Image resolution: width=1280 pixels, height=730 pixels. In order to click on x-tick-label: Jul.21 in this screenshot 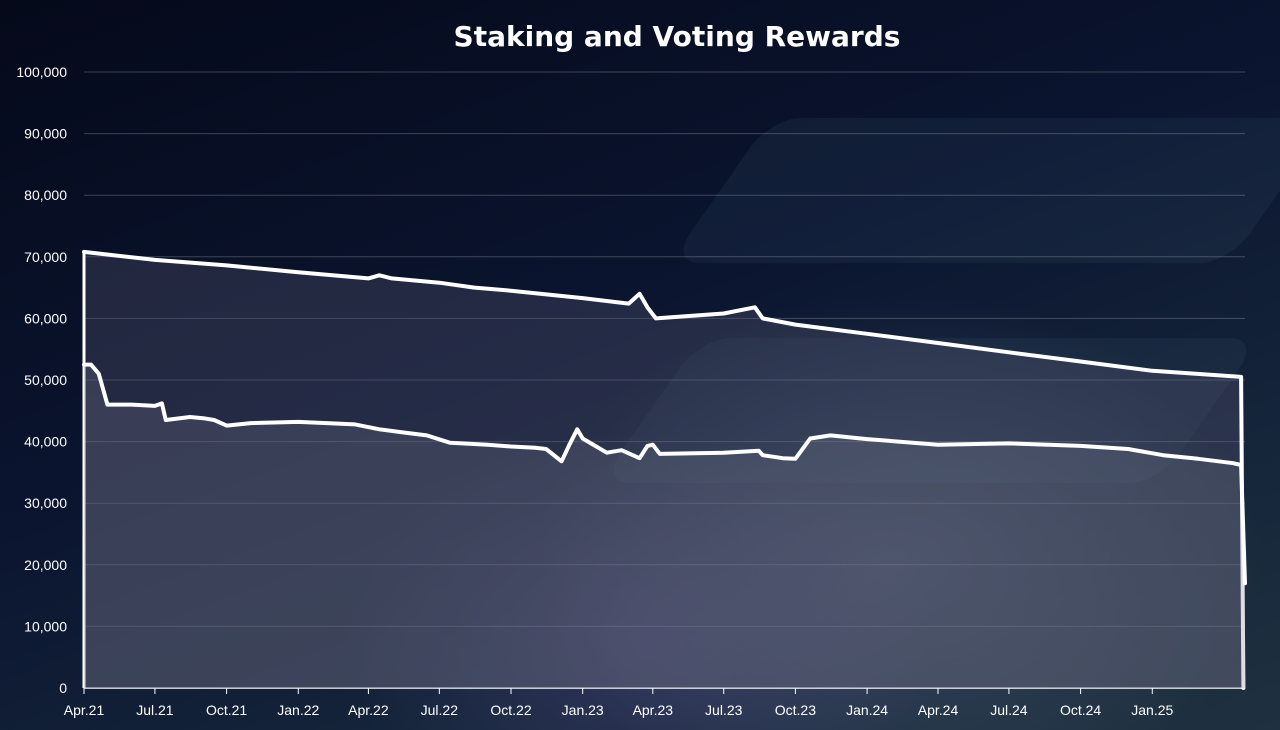, I will do `click(155, 710)`.